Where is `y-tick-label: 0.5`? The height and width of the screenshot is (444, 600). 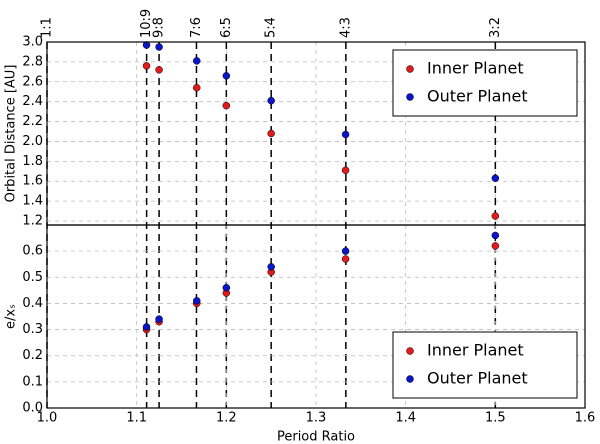
y-tick-label: 0.5 is located at coordinates (32, 277).